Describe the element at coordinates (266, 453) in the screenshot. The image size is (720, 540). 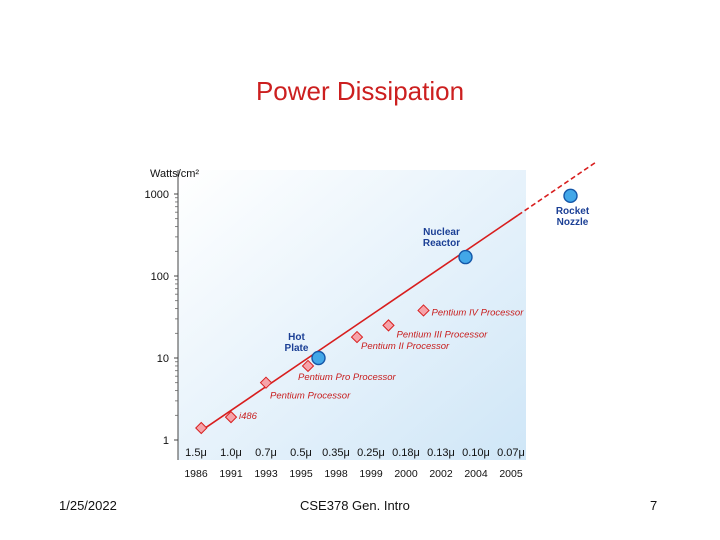
I see `x-tick-label-process: 0.7μ` at that location.